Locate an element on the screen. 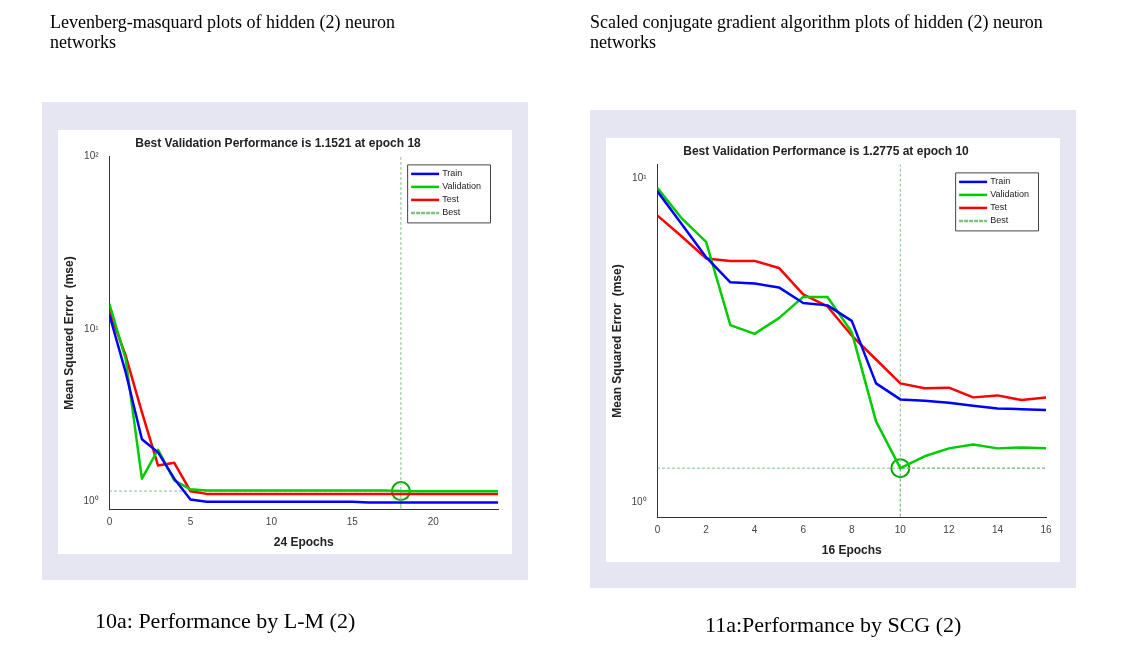 The image size is (1134, 645). x-tick-label: 4 is located at coordinates (754, 530).